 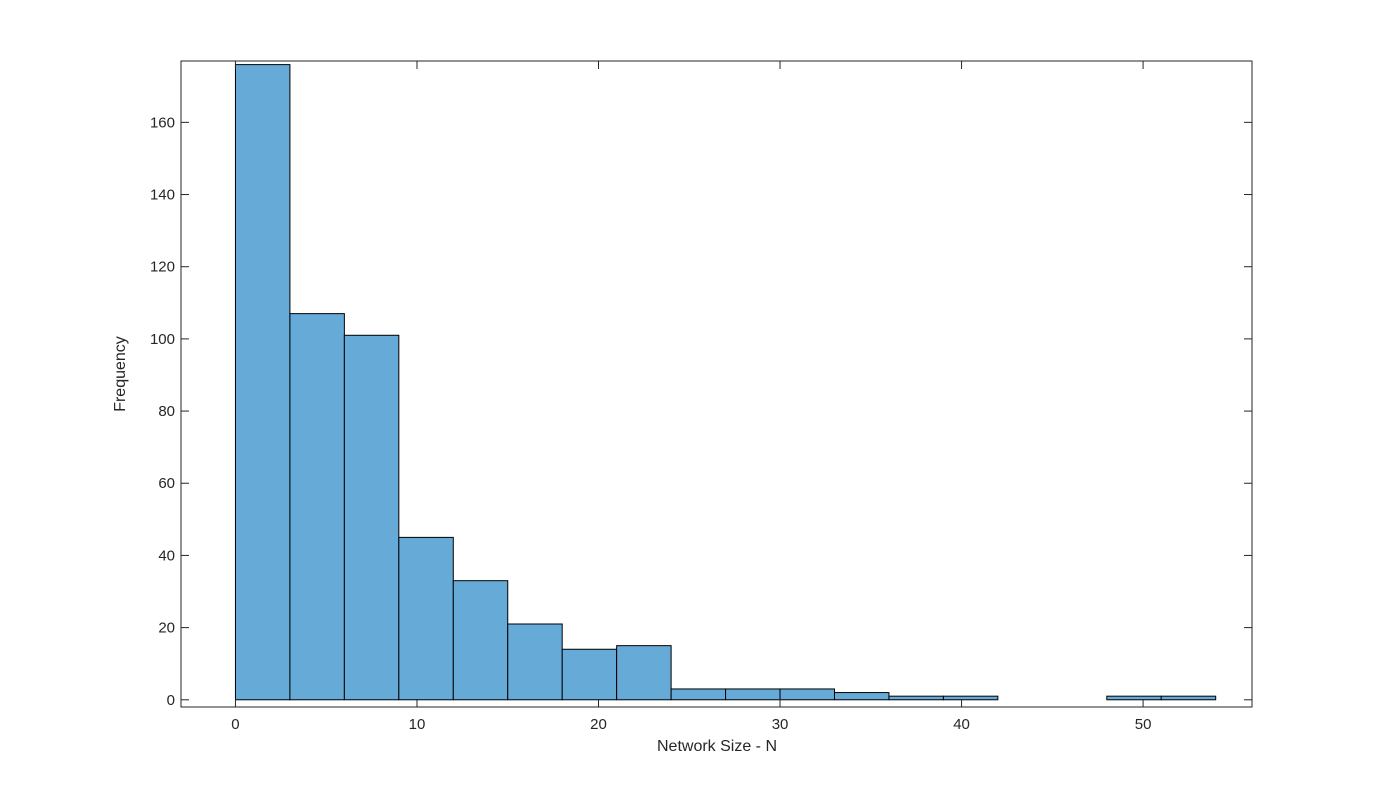 What do you see at coordinates (120, 374) in the screenshot?
I see `y-axis-label: Frequency` at bounding box center [120, 374].